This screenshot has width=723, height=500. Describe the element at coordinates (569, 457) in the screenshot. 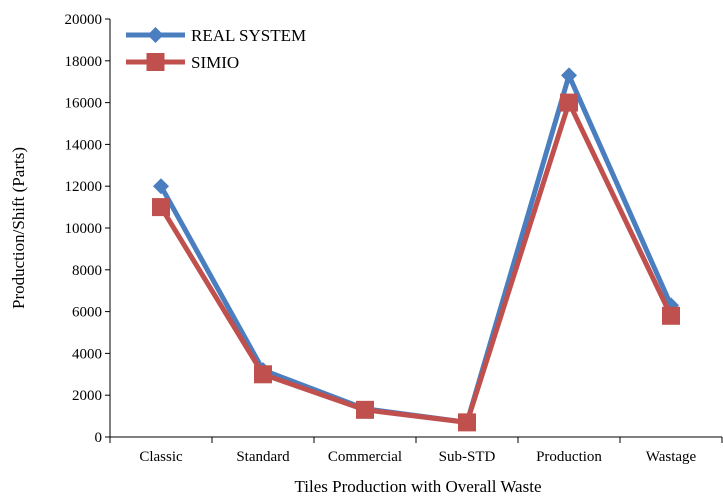

I see `x-tick-label: Production` at that location.